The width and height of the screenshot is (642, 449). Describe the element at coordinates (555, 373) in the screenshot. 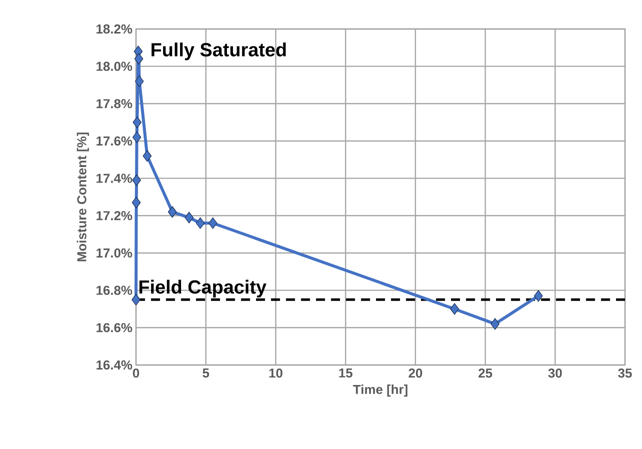

I see `x-tick-label: 30` at that location.